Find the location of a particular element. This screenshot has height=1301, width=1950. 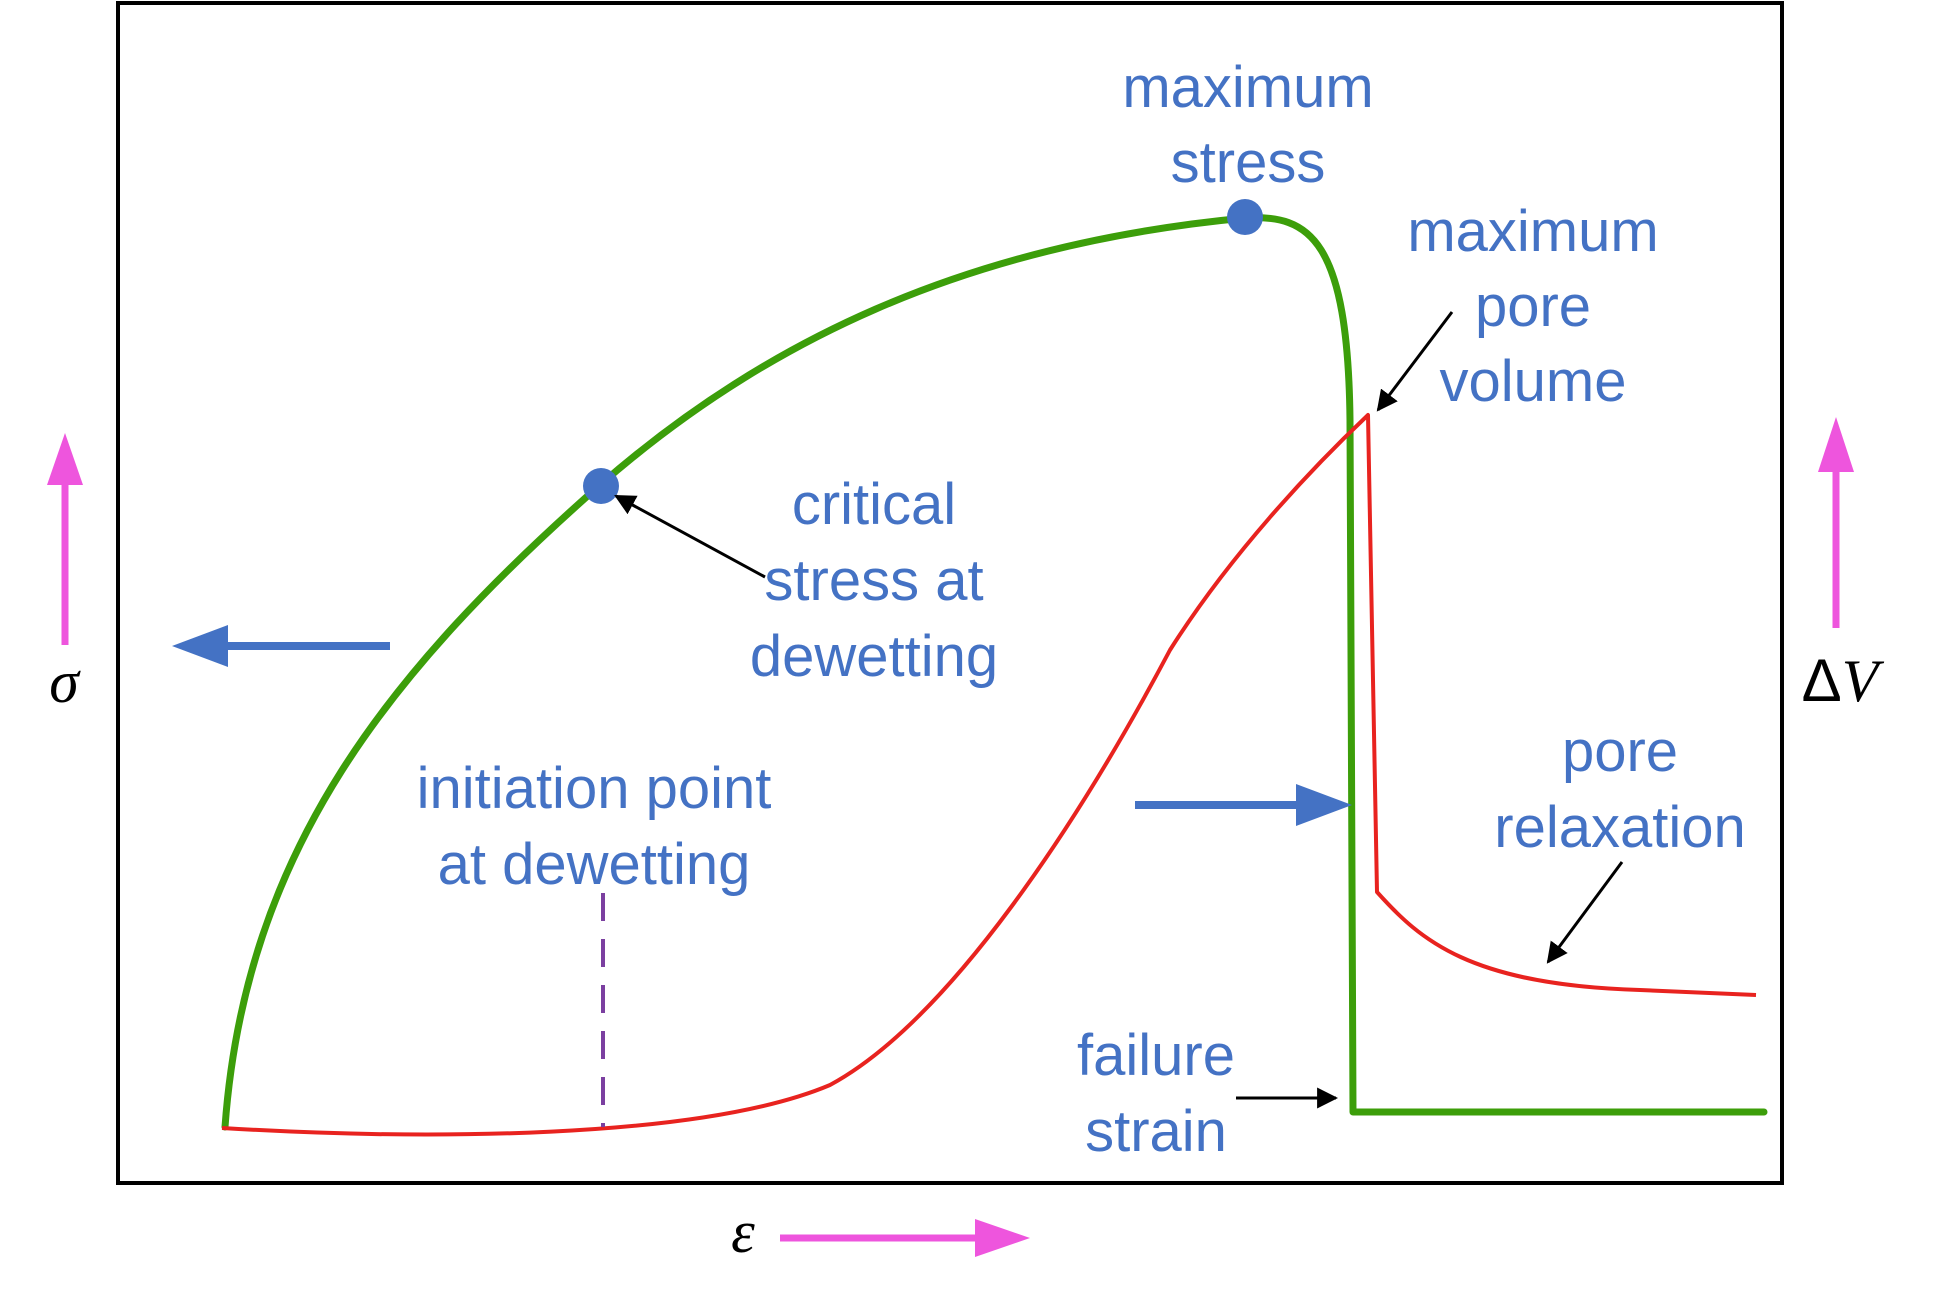

maximum-pore-volume-label: maximum pore volume is located at coordinates (1532, 306).